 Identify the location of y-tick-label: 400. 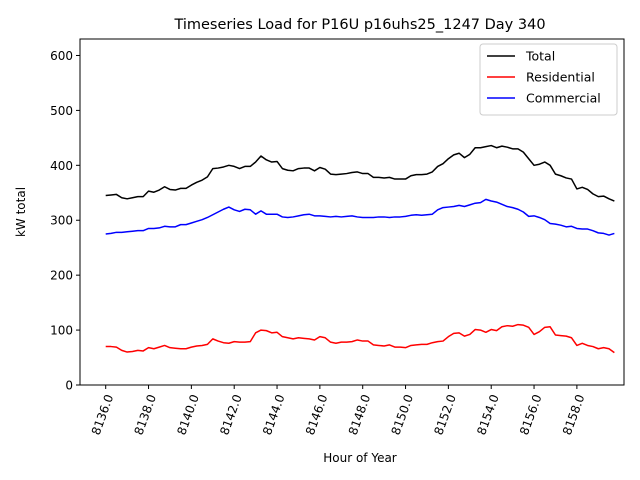
(61, 166).